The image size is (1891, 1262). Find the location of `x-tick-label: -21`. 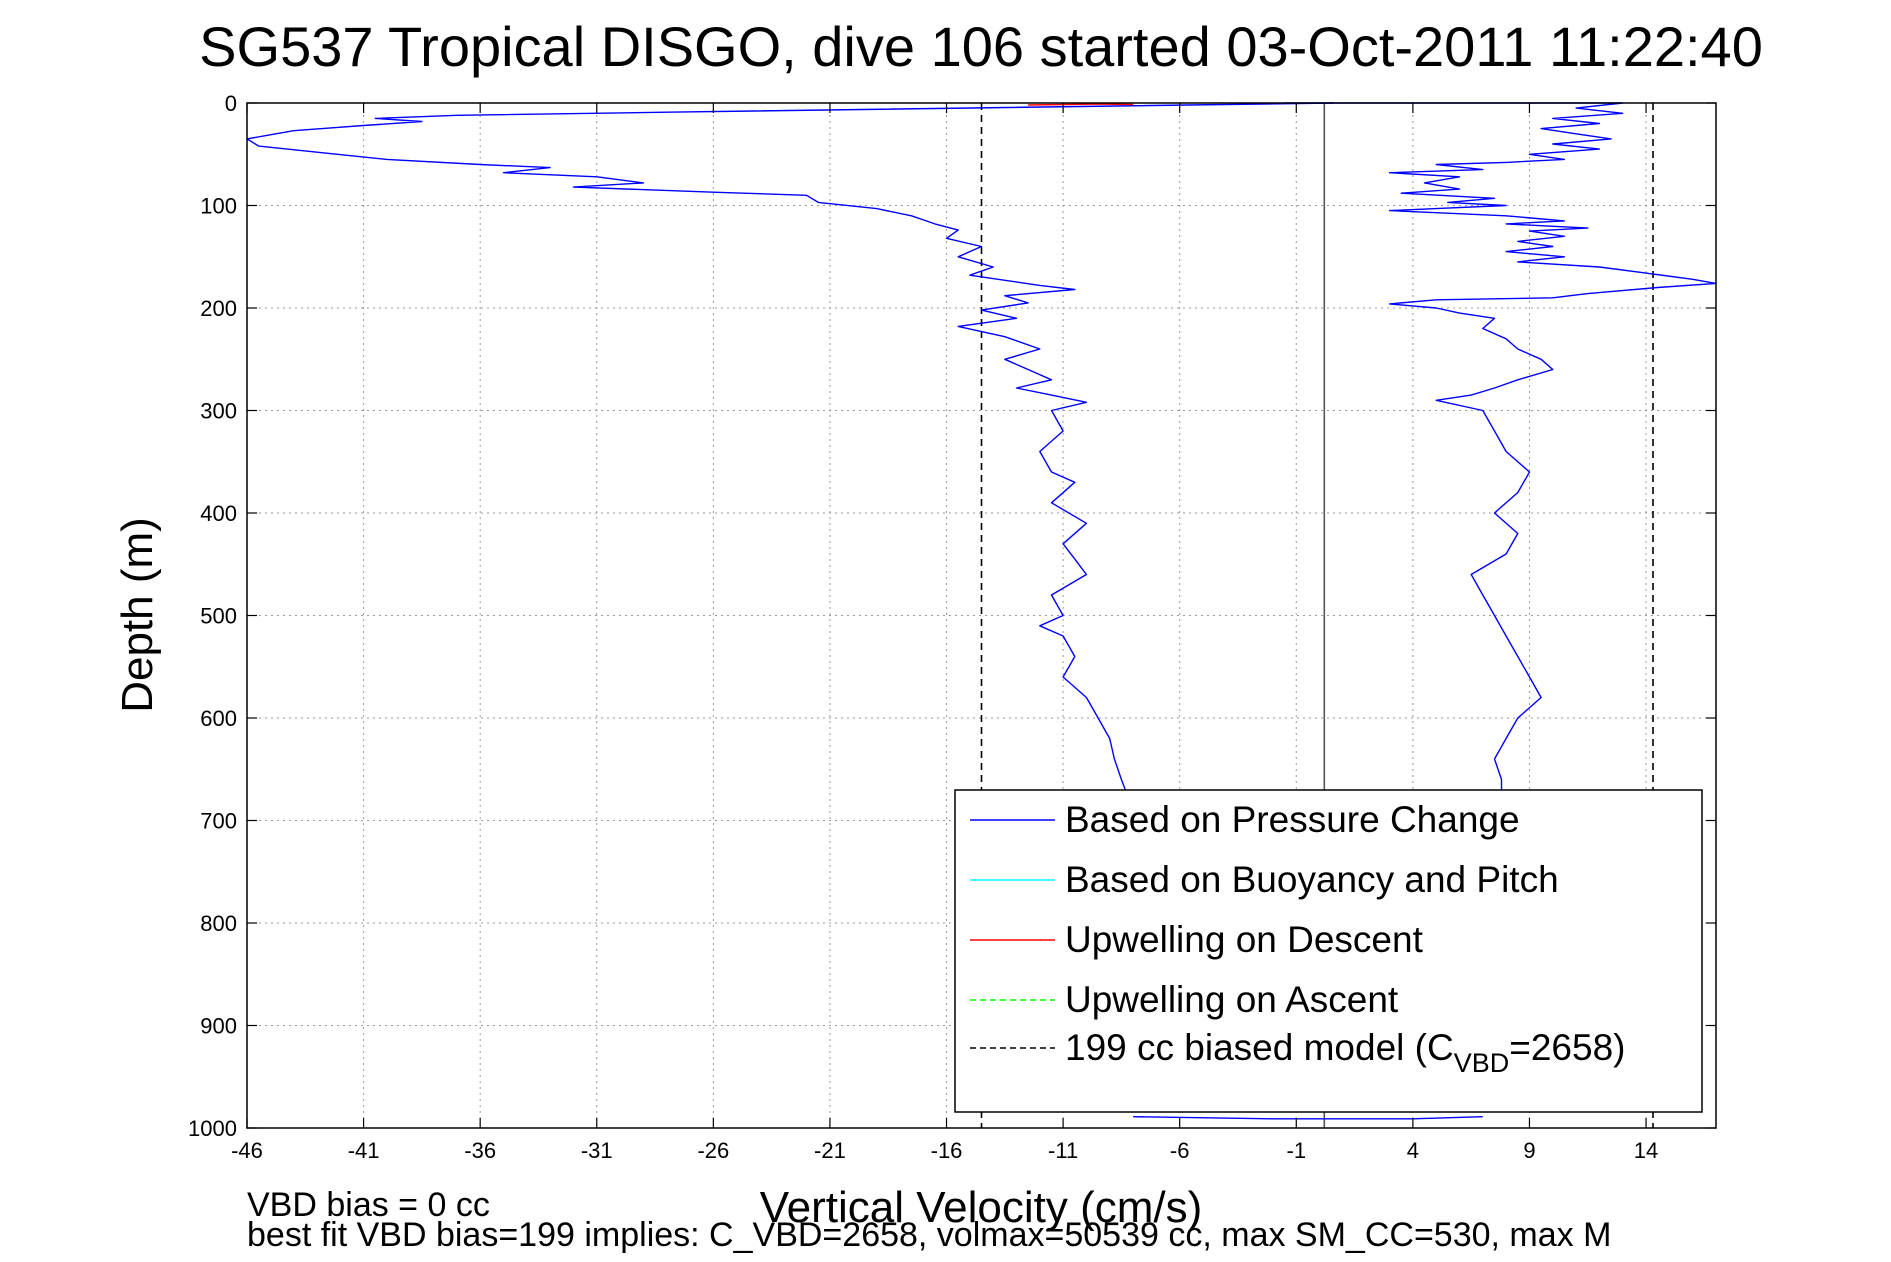

x-tick-label: -21 is located at coordinates (830, 1150).